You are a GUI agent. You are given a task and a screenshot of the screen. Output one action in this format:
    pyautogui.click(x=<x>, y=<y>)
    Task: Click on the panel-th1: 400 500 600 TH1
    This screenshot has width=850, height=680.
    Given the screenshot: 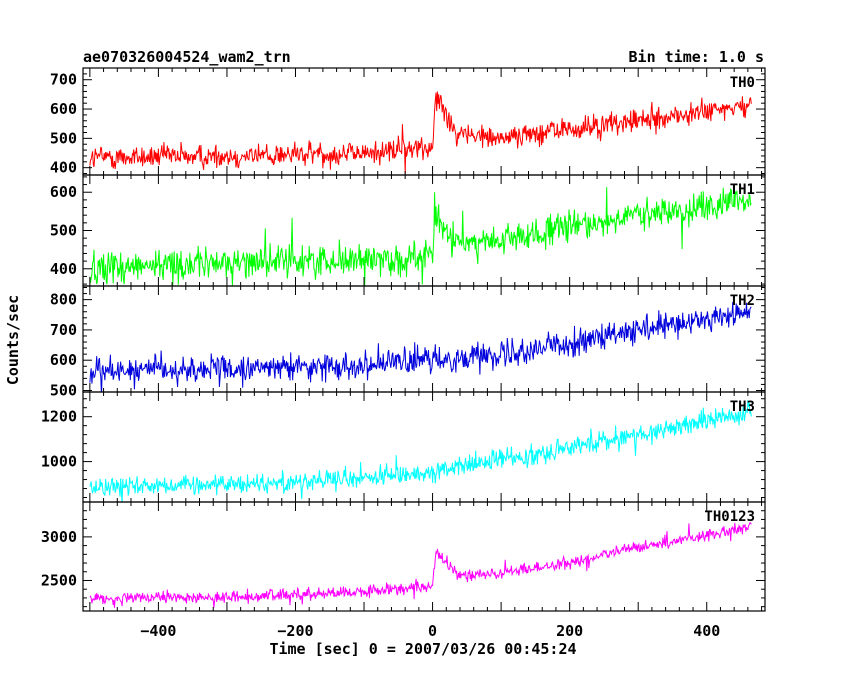 What is the action you would take?
    pyautogui.click(x=408, y=230)
    